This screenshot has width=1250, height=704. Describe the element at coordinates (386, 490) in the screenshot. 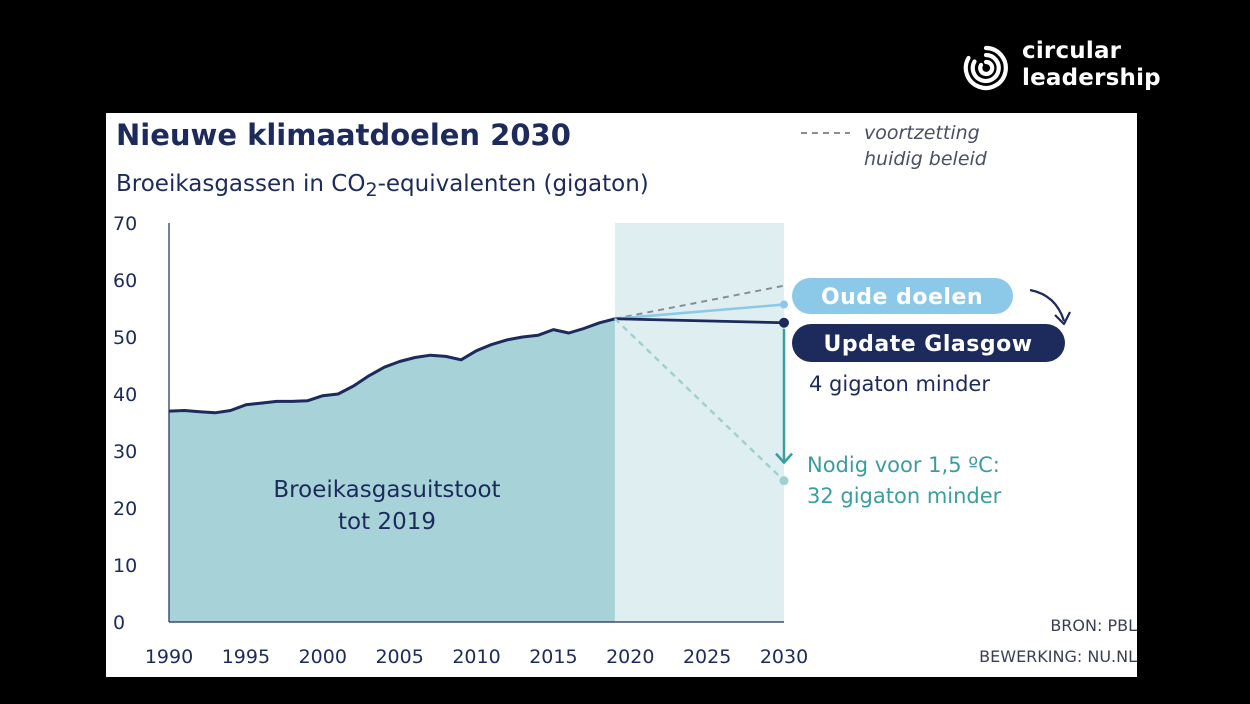

I see `historic-label-line1: Broeikasgasuitstoot` at that location.